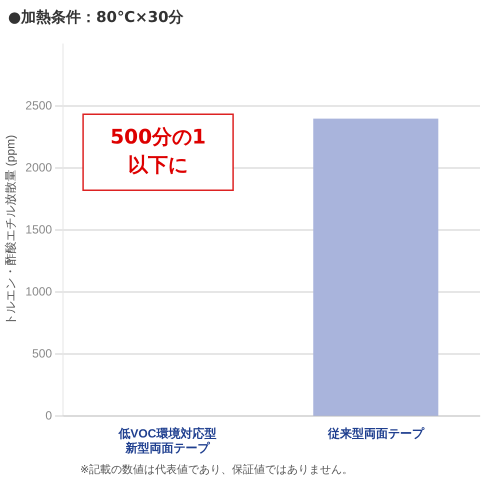  What do you see at coordinates (48, 415) in the screenshot?
I see `y-tick-label: 0` at bounding box center [48, 415].